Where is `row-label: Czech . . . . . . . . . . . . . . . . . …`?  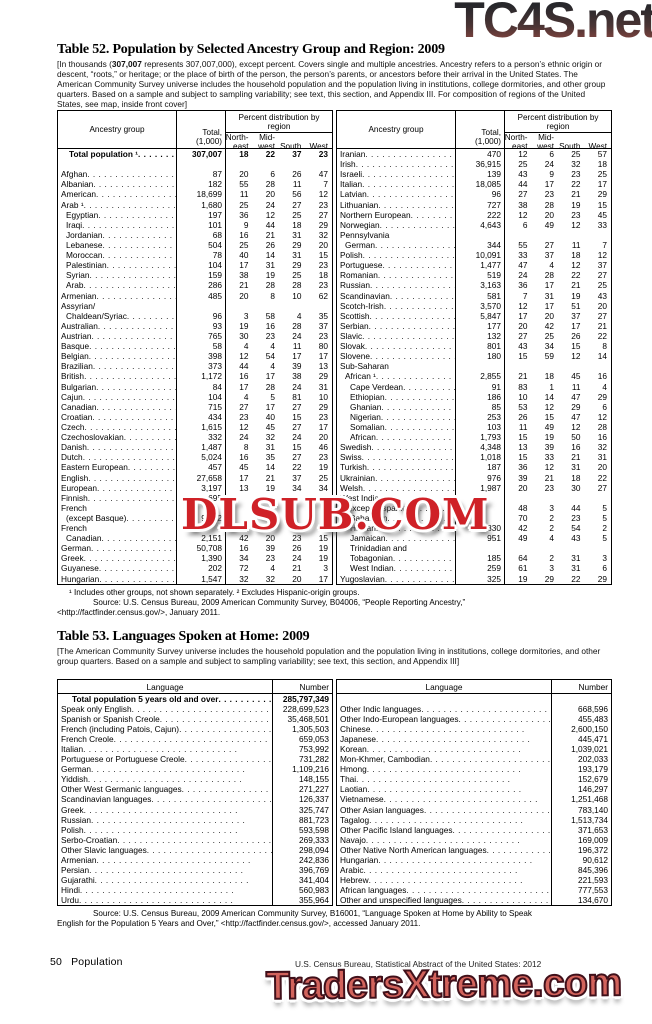 row-label: Czech . . . . . . . . . . . . . . . . . … is located at coordinates (118, 426).